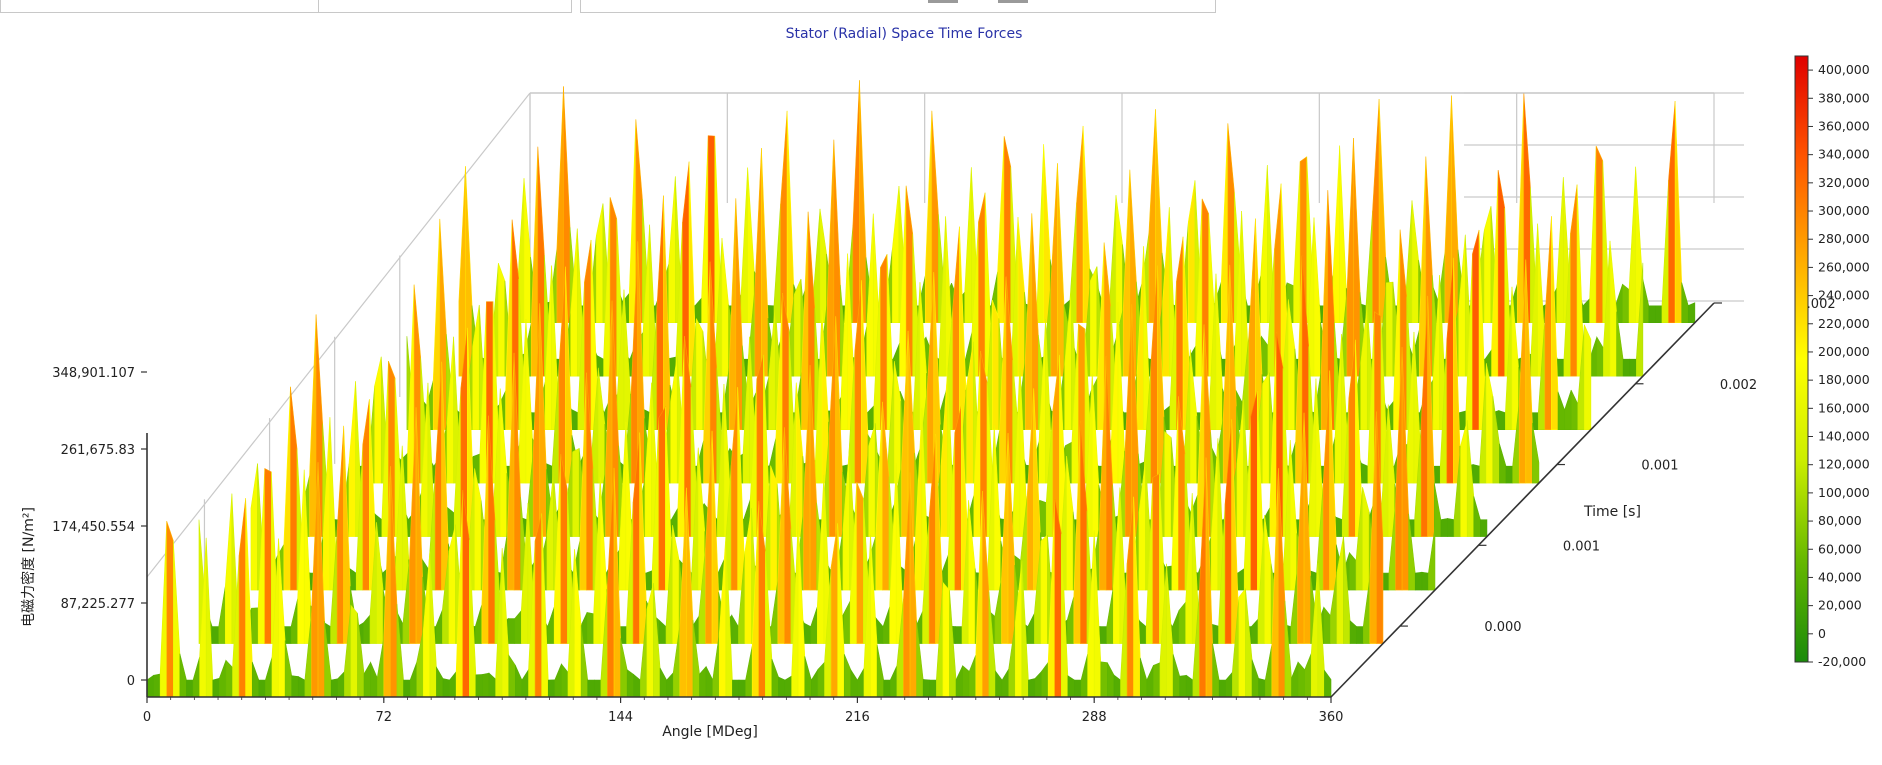  Describe the element at coordinates (98, 450) in the screenshot. I see `z-tick-label: 261,675.83` at that location.